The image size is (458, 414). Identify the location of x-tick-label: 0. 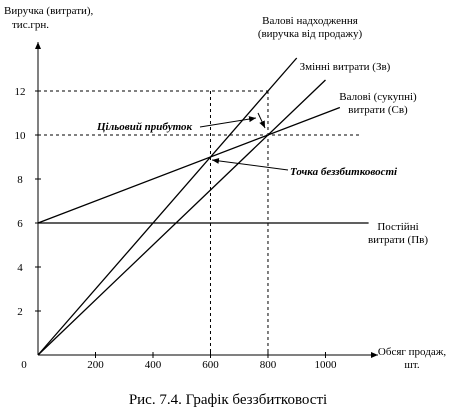
(24, 365).